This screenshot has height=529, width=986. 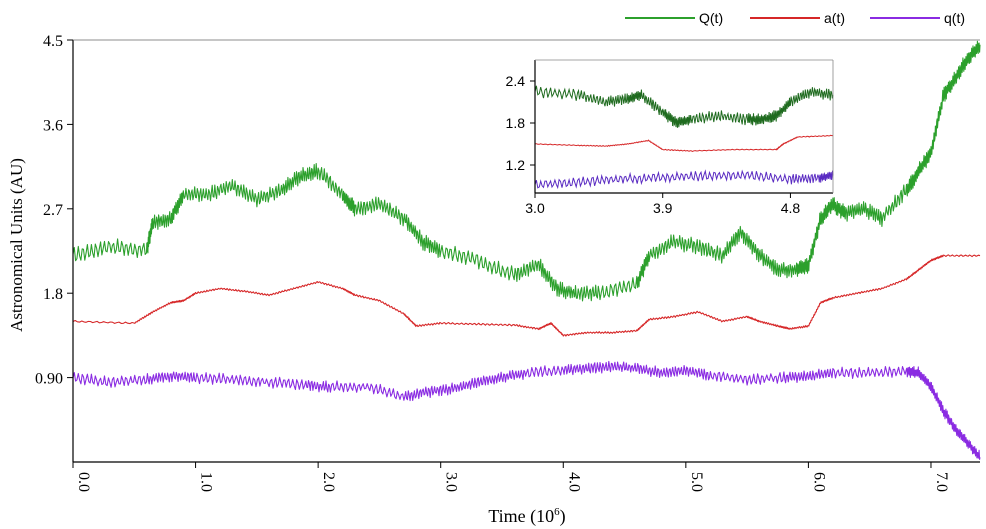 What do you see at coordinates (711, 18) in the screenshot?
I see `legend-label: Q(t)` at bounding box center [711, 18].